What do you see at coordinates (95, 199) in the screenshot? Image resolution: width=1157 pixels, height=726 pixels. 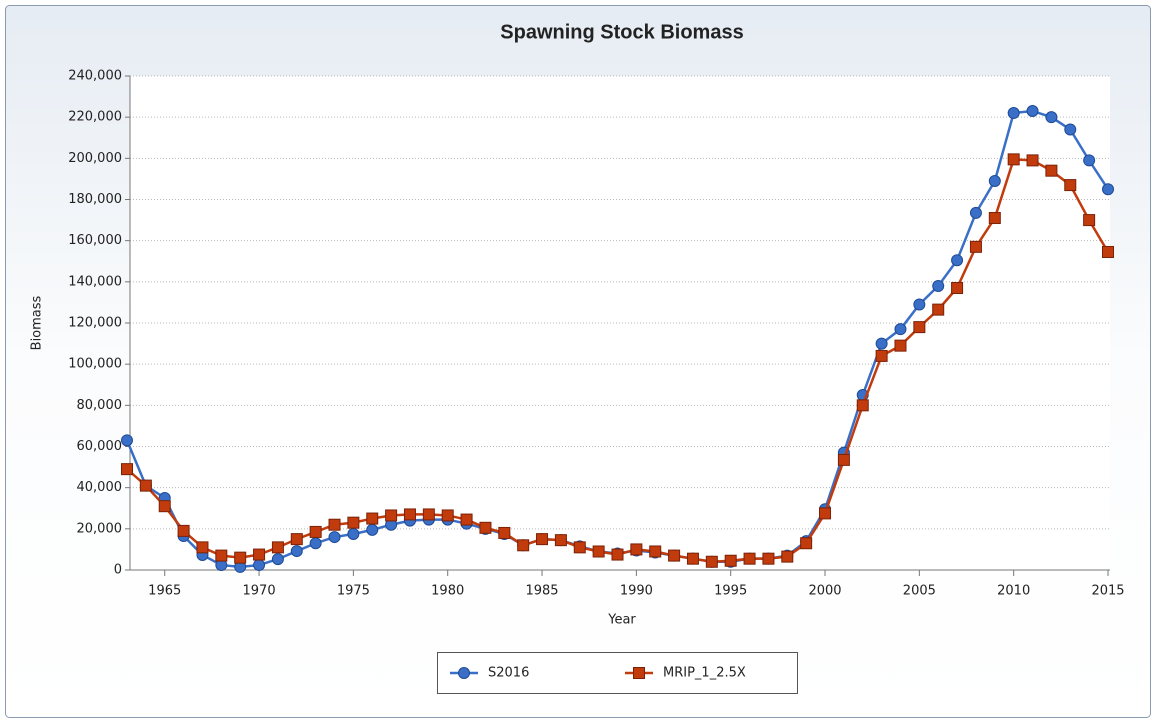 I see `y-tick-label: 180,000` at bounding box center [95, 199].